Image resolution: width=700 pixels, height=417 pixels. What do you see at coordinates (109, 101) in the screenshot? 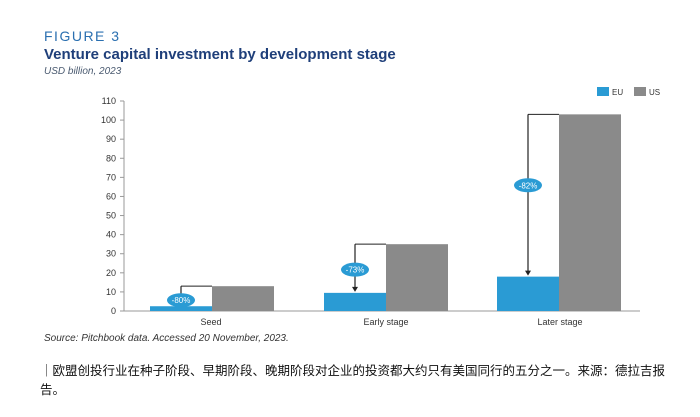
I see `y-tick-label: 110` at bounding box center [109, 101].